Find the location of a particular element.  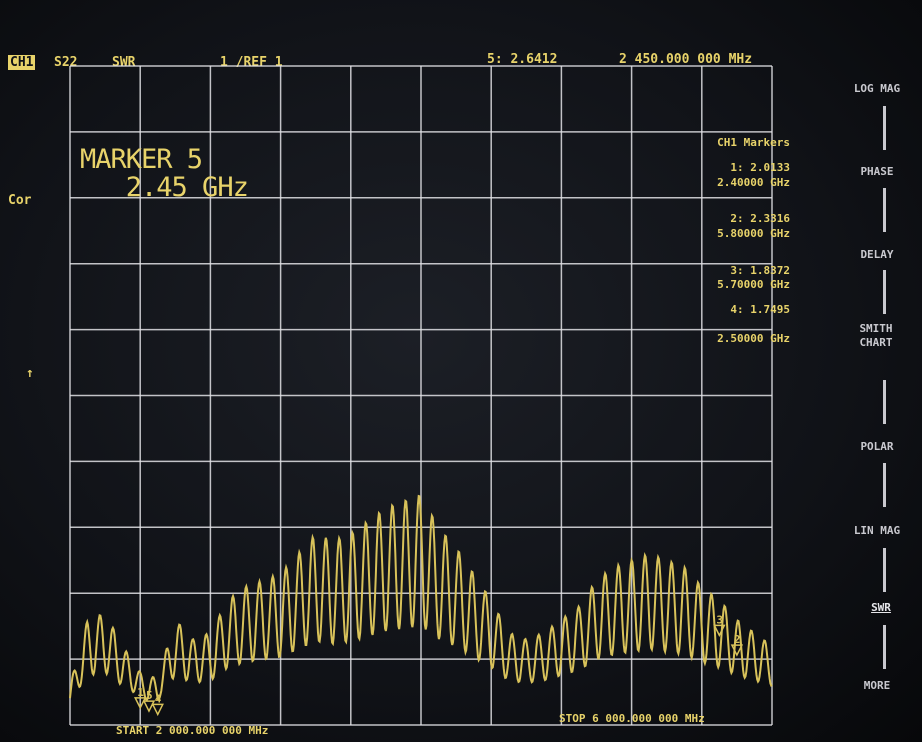

softkey-more: MORE is located at coordinates (877, 685).